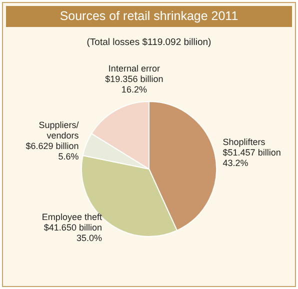 This screenshot has width=298, height=289. Describe the element at coordinates (73, 233) in the screenshot. I see `data-label: $41.650 billion 35.0%` at that location.